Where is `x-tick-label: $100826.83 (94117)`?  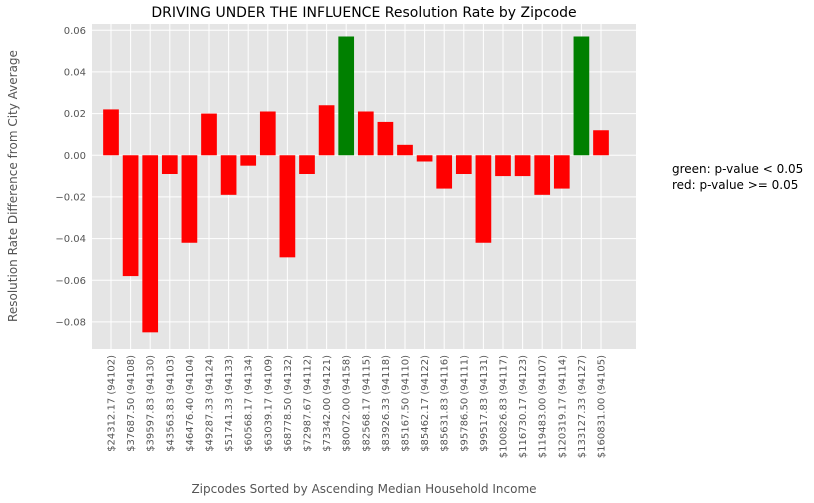 x-tick-label: $100826.83 (94117) is located at coordinates (504, 406).